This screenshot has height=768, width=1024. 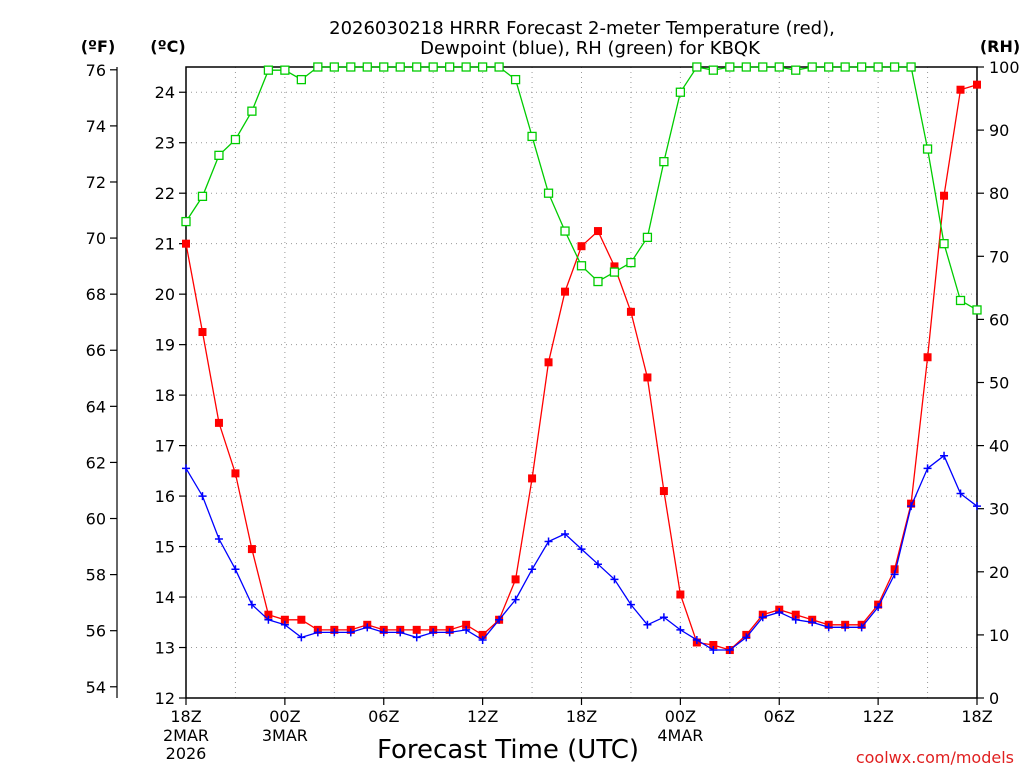 What do you see at coordinates (165, 345) in the screenshot?
I see `celsius-tick-label: 19` at bounding box center [165, 345].